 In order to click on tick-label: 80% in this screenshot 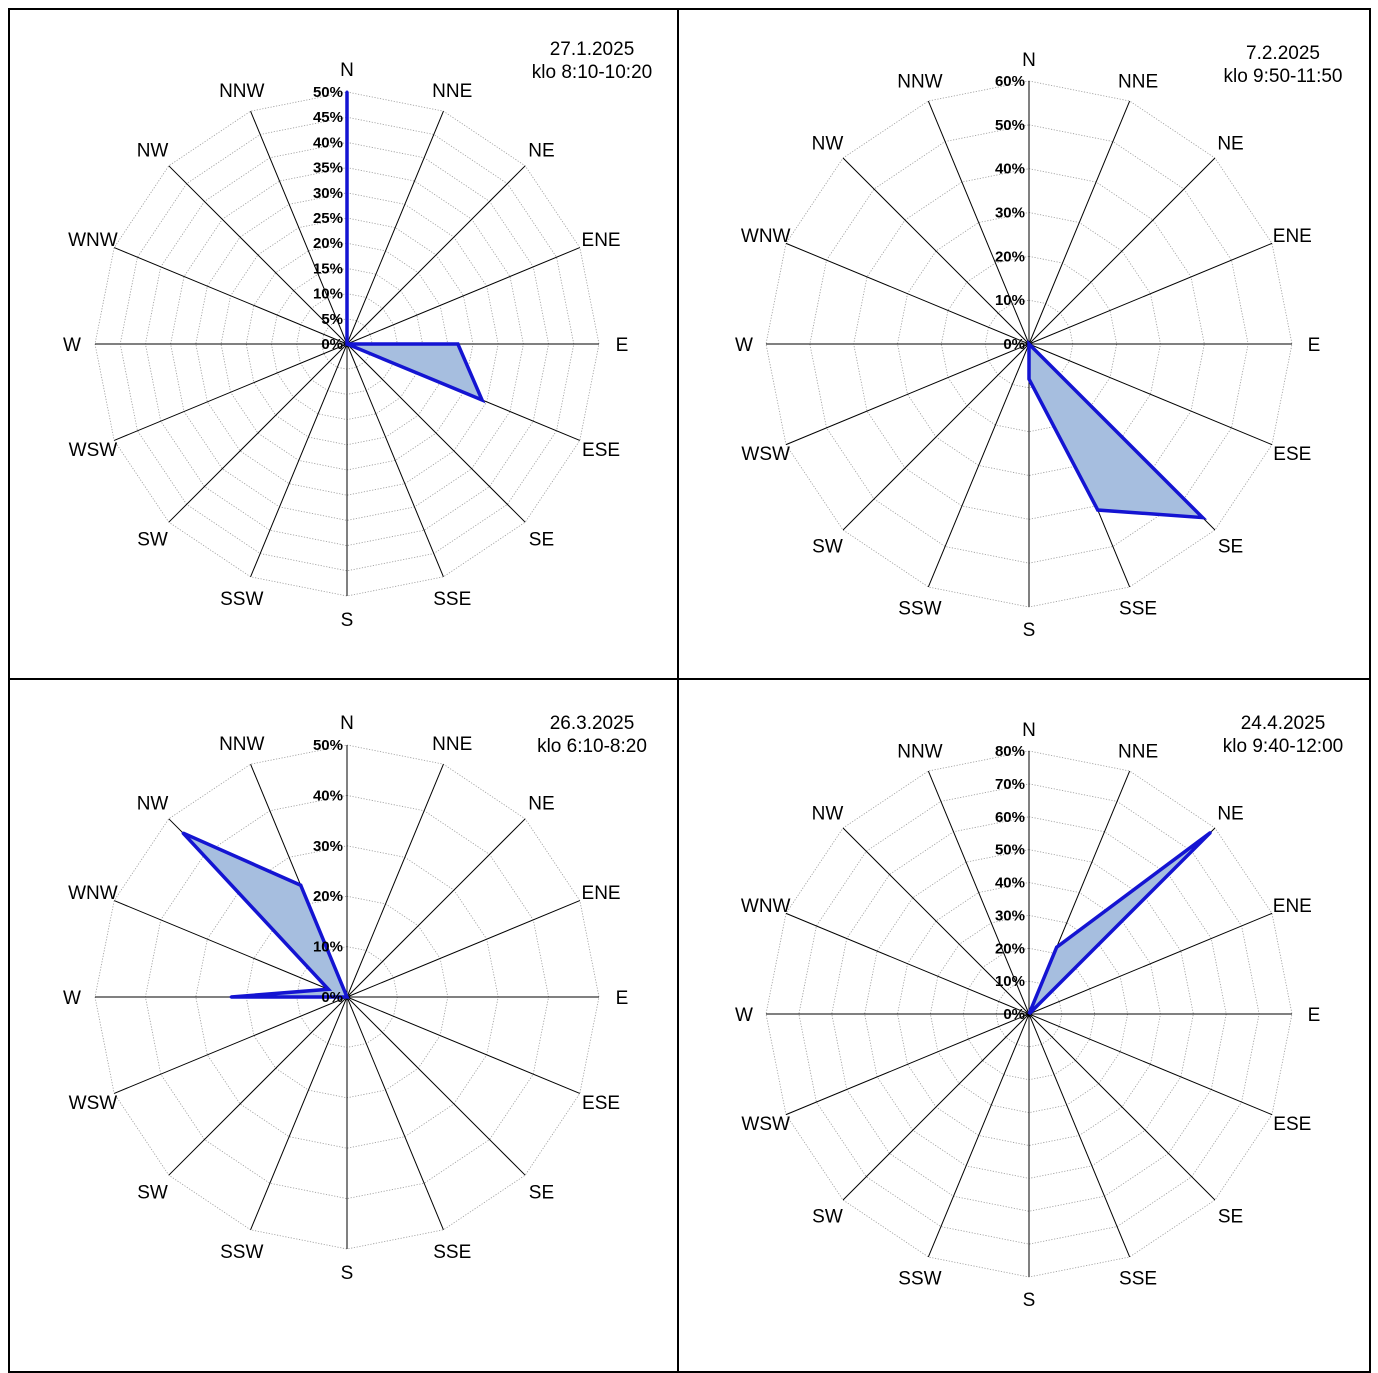, I will do `click(1010, 751)`.